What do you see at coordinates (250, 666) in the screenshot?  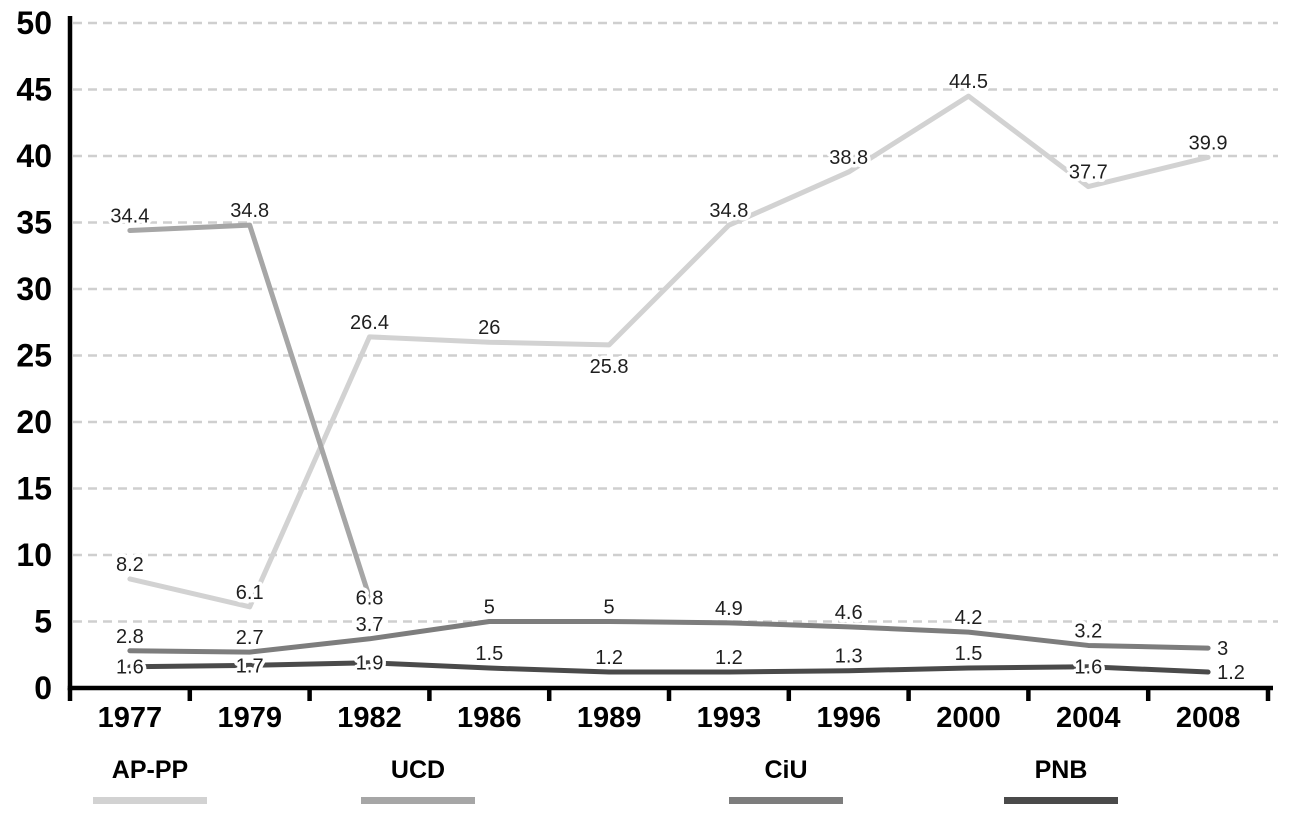 I see `svg-text: 1.7` at bounding box center [250, 666].